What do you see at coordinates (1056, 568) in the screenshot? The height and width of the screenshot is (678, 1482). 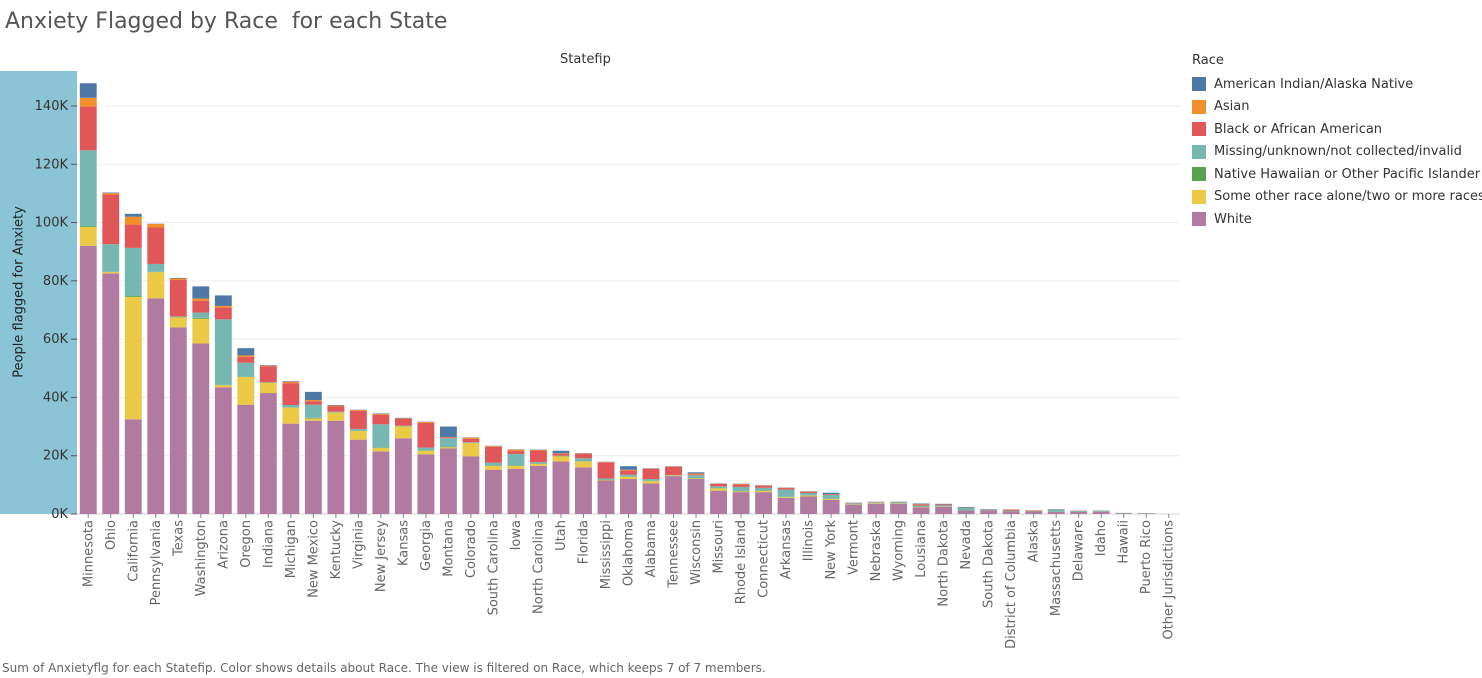 I see `x-tick-label: Massachusetts` at bounding box center [1056, 568].